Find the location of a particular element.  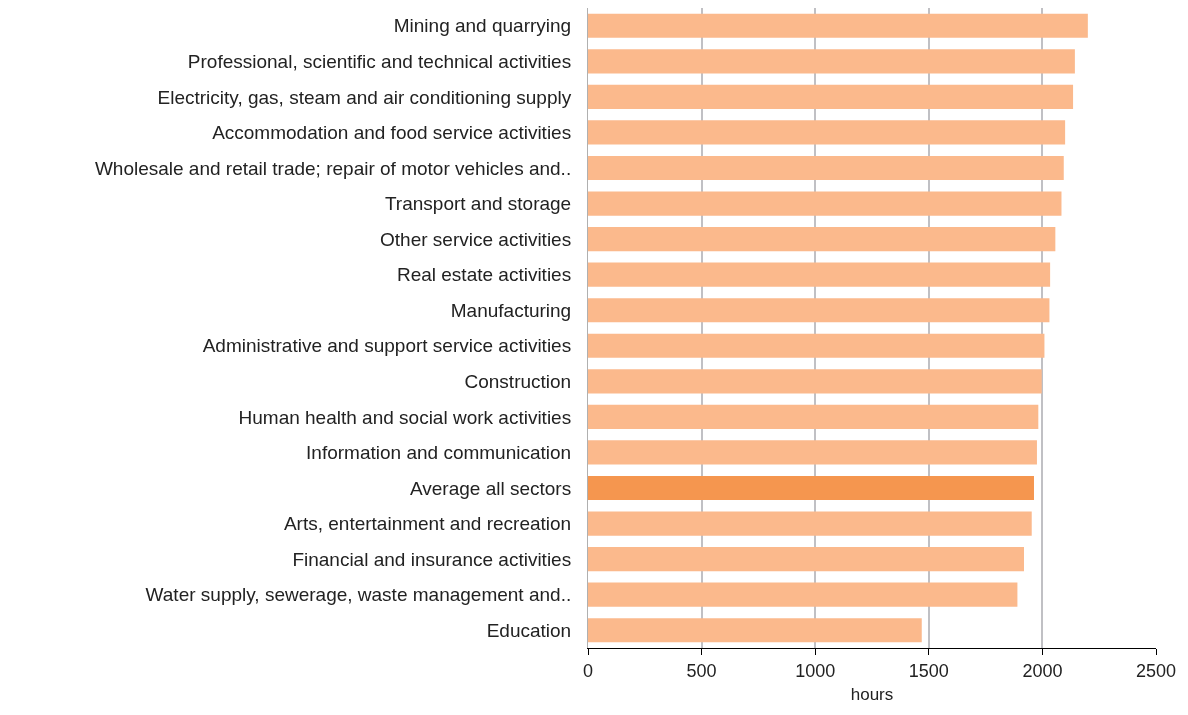

y-tick-label: Average all sectors is located at coordinates (490, 488).